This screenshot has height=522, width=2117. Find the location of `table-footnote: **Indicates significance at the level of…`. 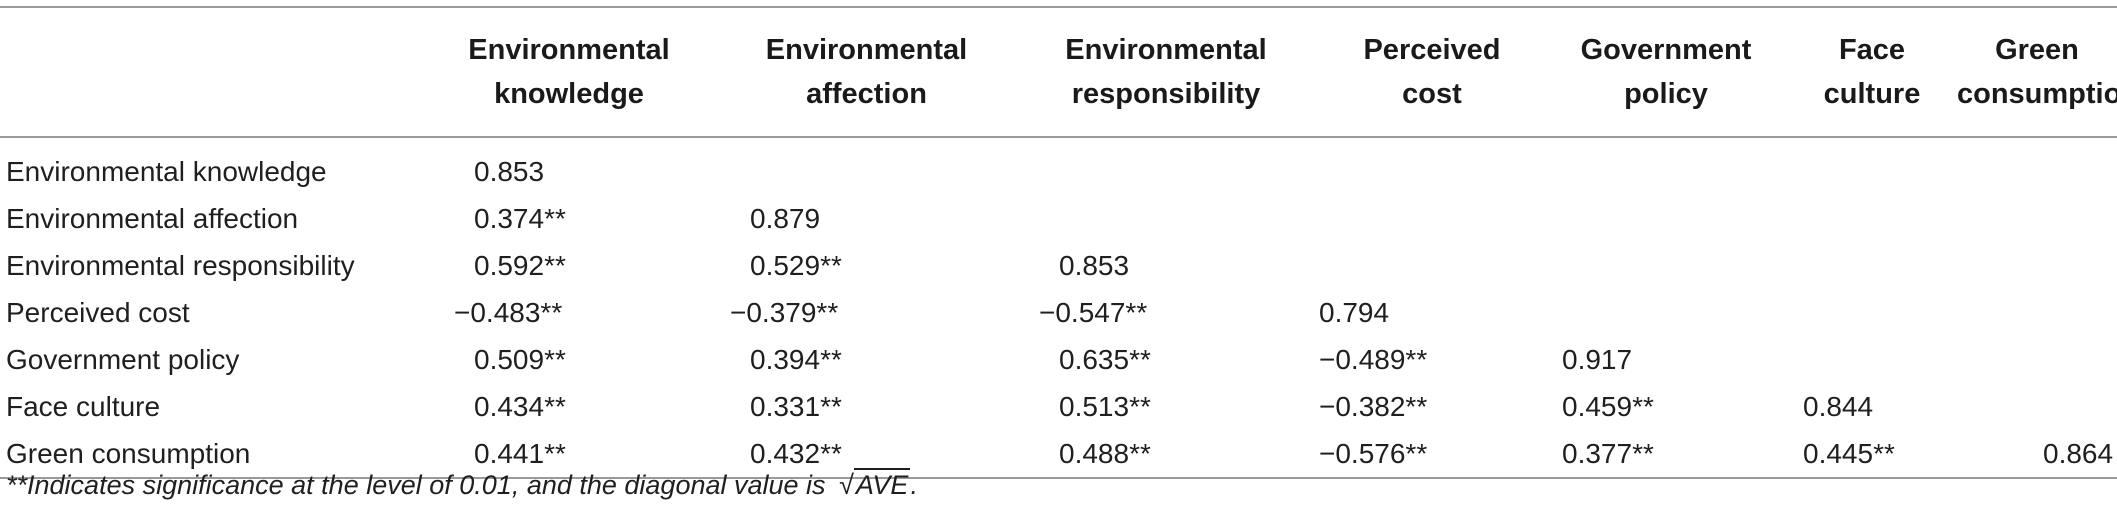

table-footnote: **Indicates significance at the level of… is located at coordinates (462, 484).